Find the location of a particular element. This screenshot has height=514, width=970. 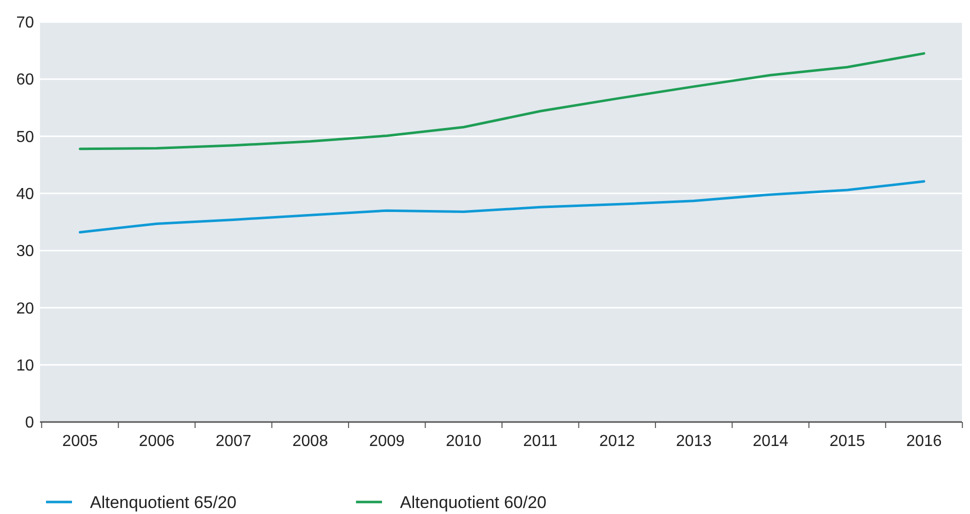

y-tick-label: 50 is located at coordinates (25, 137).